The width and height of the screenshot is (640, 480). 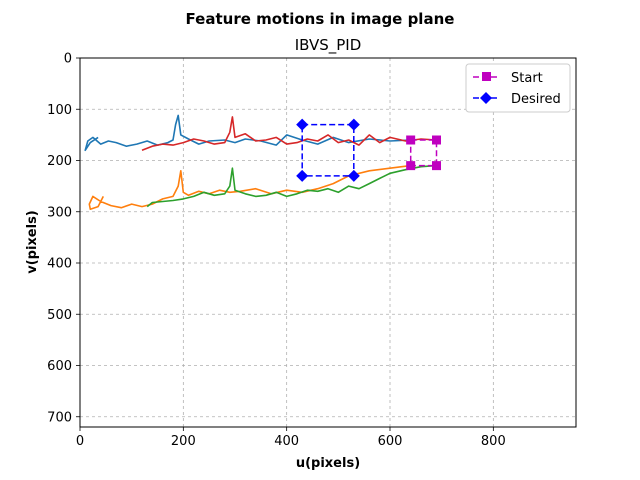 What do you see at coordinates (486, 76) in the screenshot?
I see `legend-start-marker` at bounding box center [486, 76].